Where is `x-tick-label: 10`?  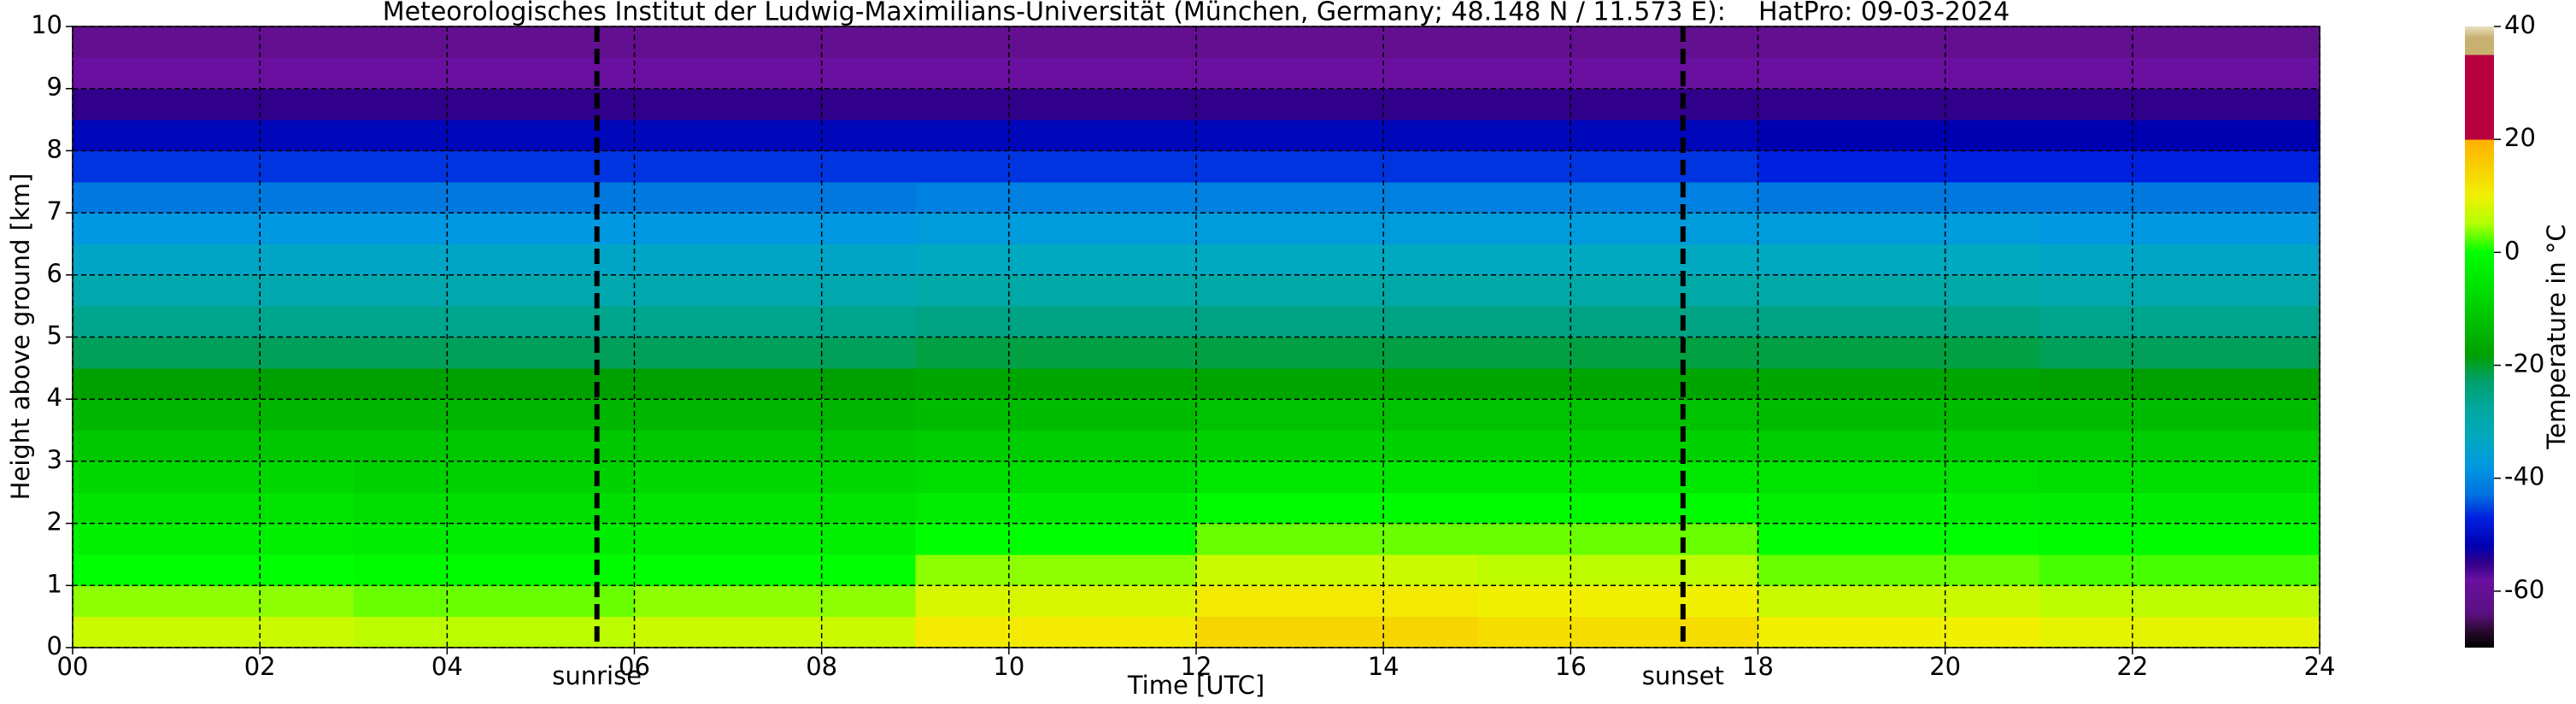
x-tick-label: 10 is located at coordinates (1009, 666).